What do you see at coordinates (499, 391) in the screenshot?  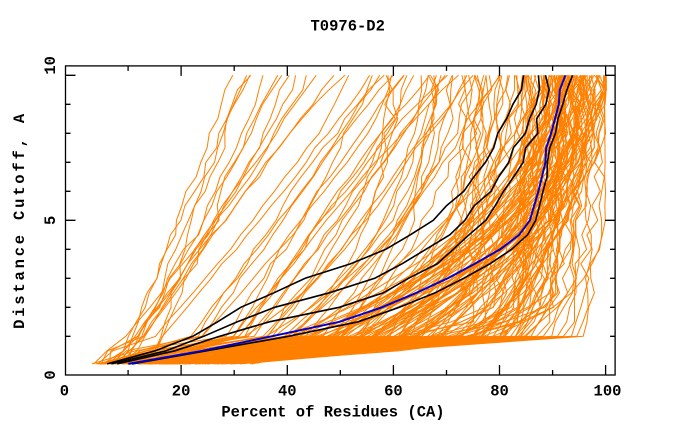 I see `svg-text: 80` at bounding box center [499, 391].